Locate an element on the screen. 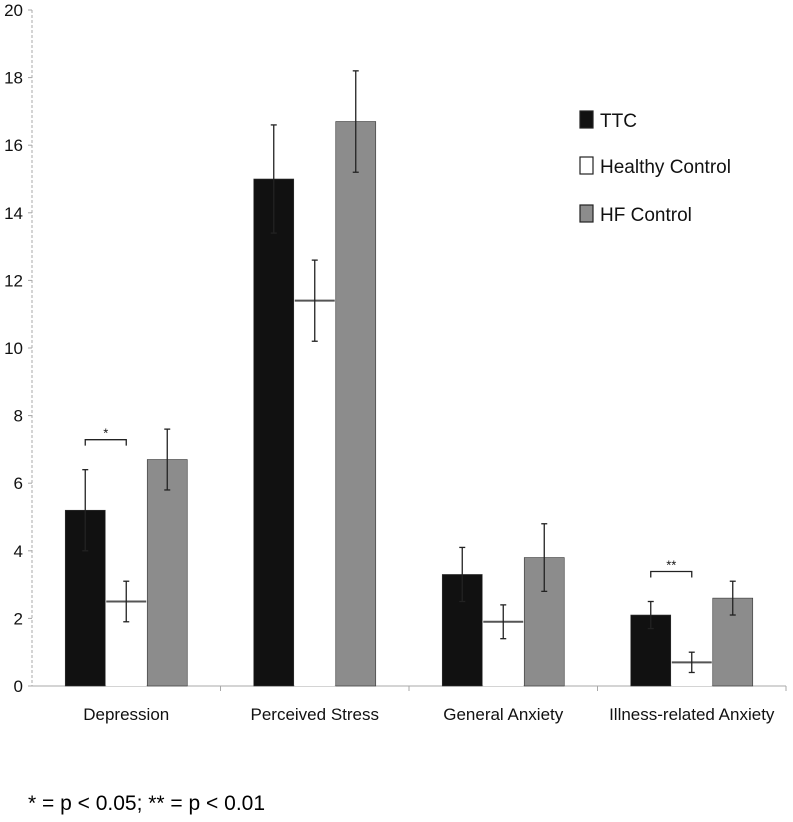 This screenshot has width=793, height=822. y-tick-label: 0 is located at coordinates (18, 686).